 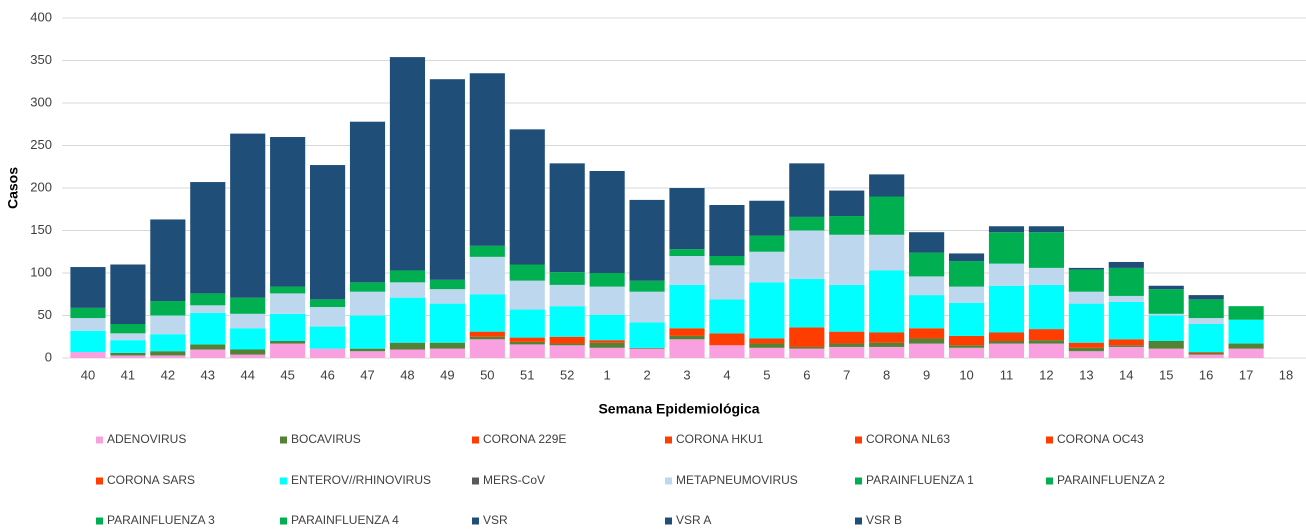 I want to click on legend-label: CORONA HKU1, so click(x=720, y=439).